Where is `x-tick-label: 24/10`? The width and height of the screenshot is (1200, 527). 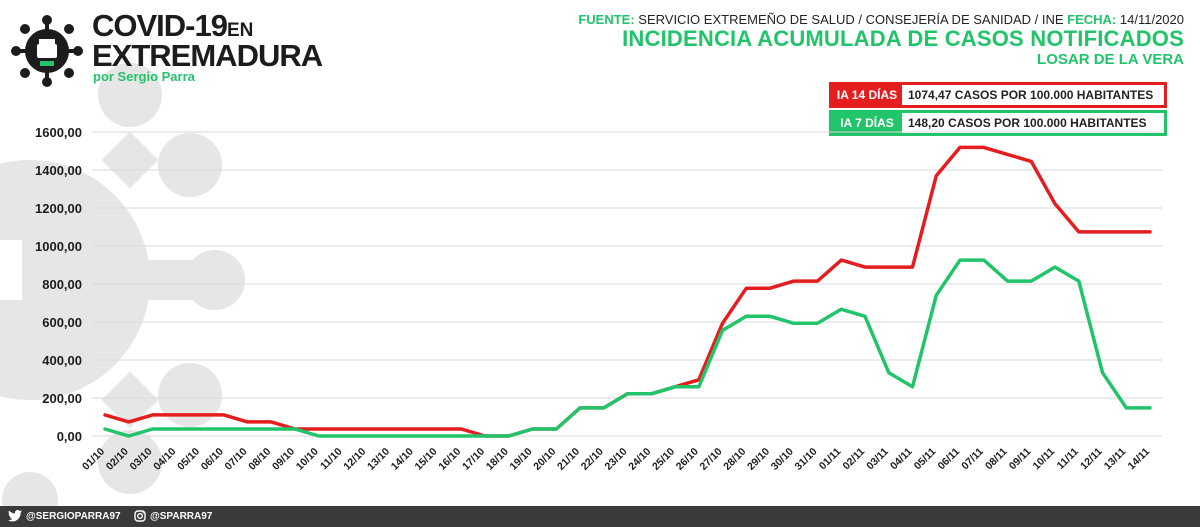
x-tick-label: 24/10 is located at coordinates (639, 459).